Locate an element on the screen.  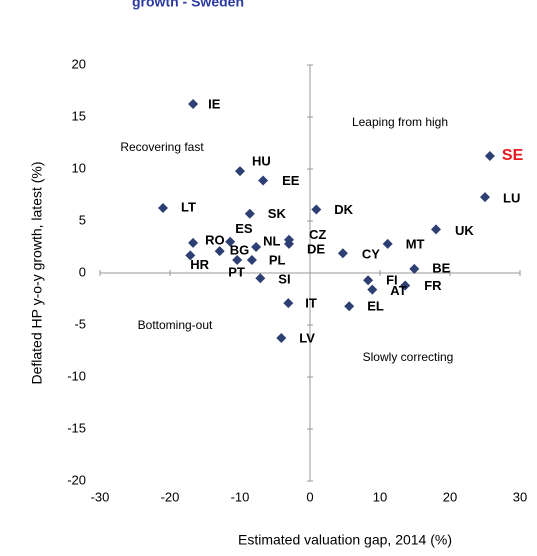
y-tick-label: 0 is located at coordinates (82, 271).